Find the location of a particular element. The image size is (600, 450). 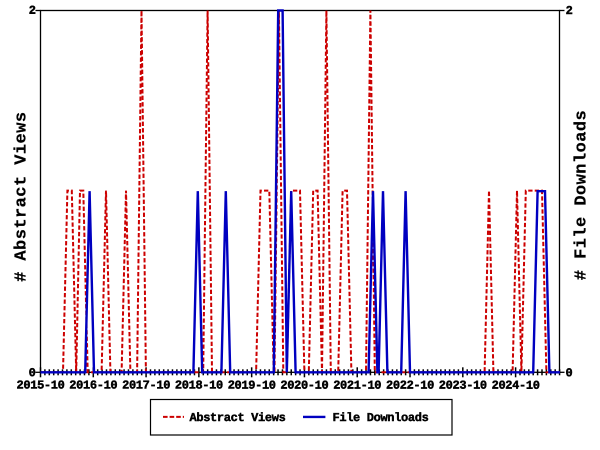

svg-text: # File Downloads is located at coordinates (582, 195).